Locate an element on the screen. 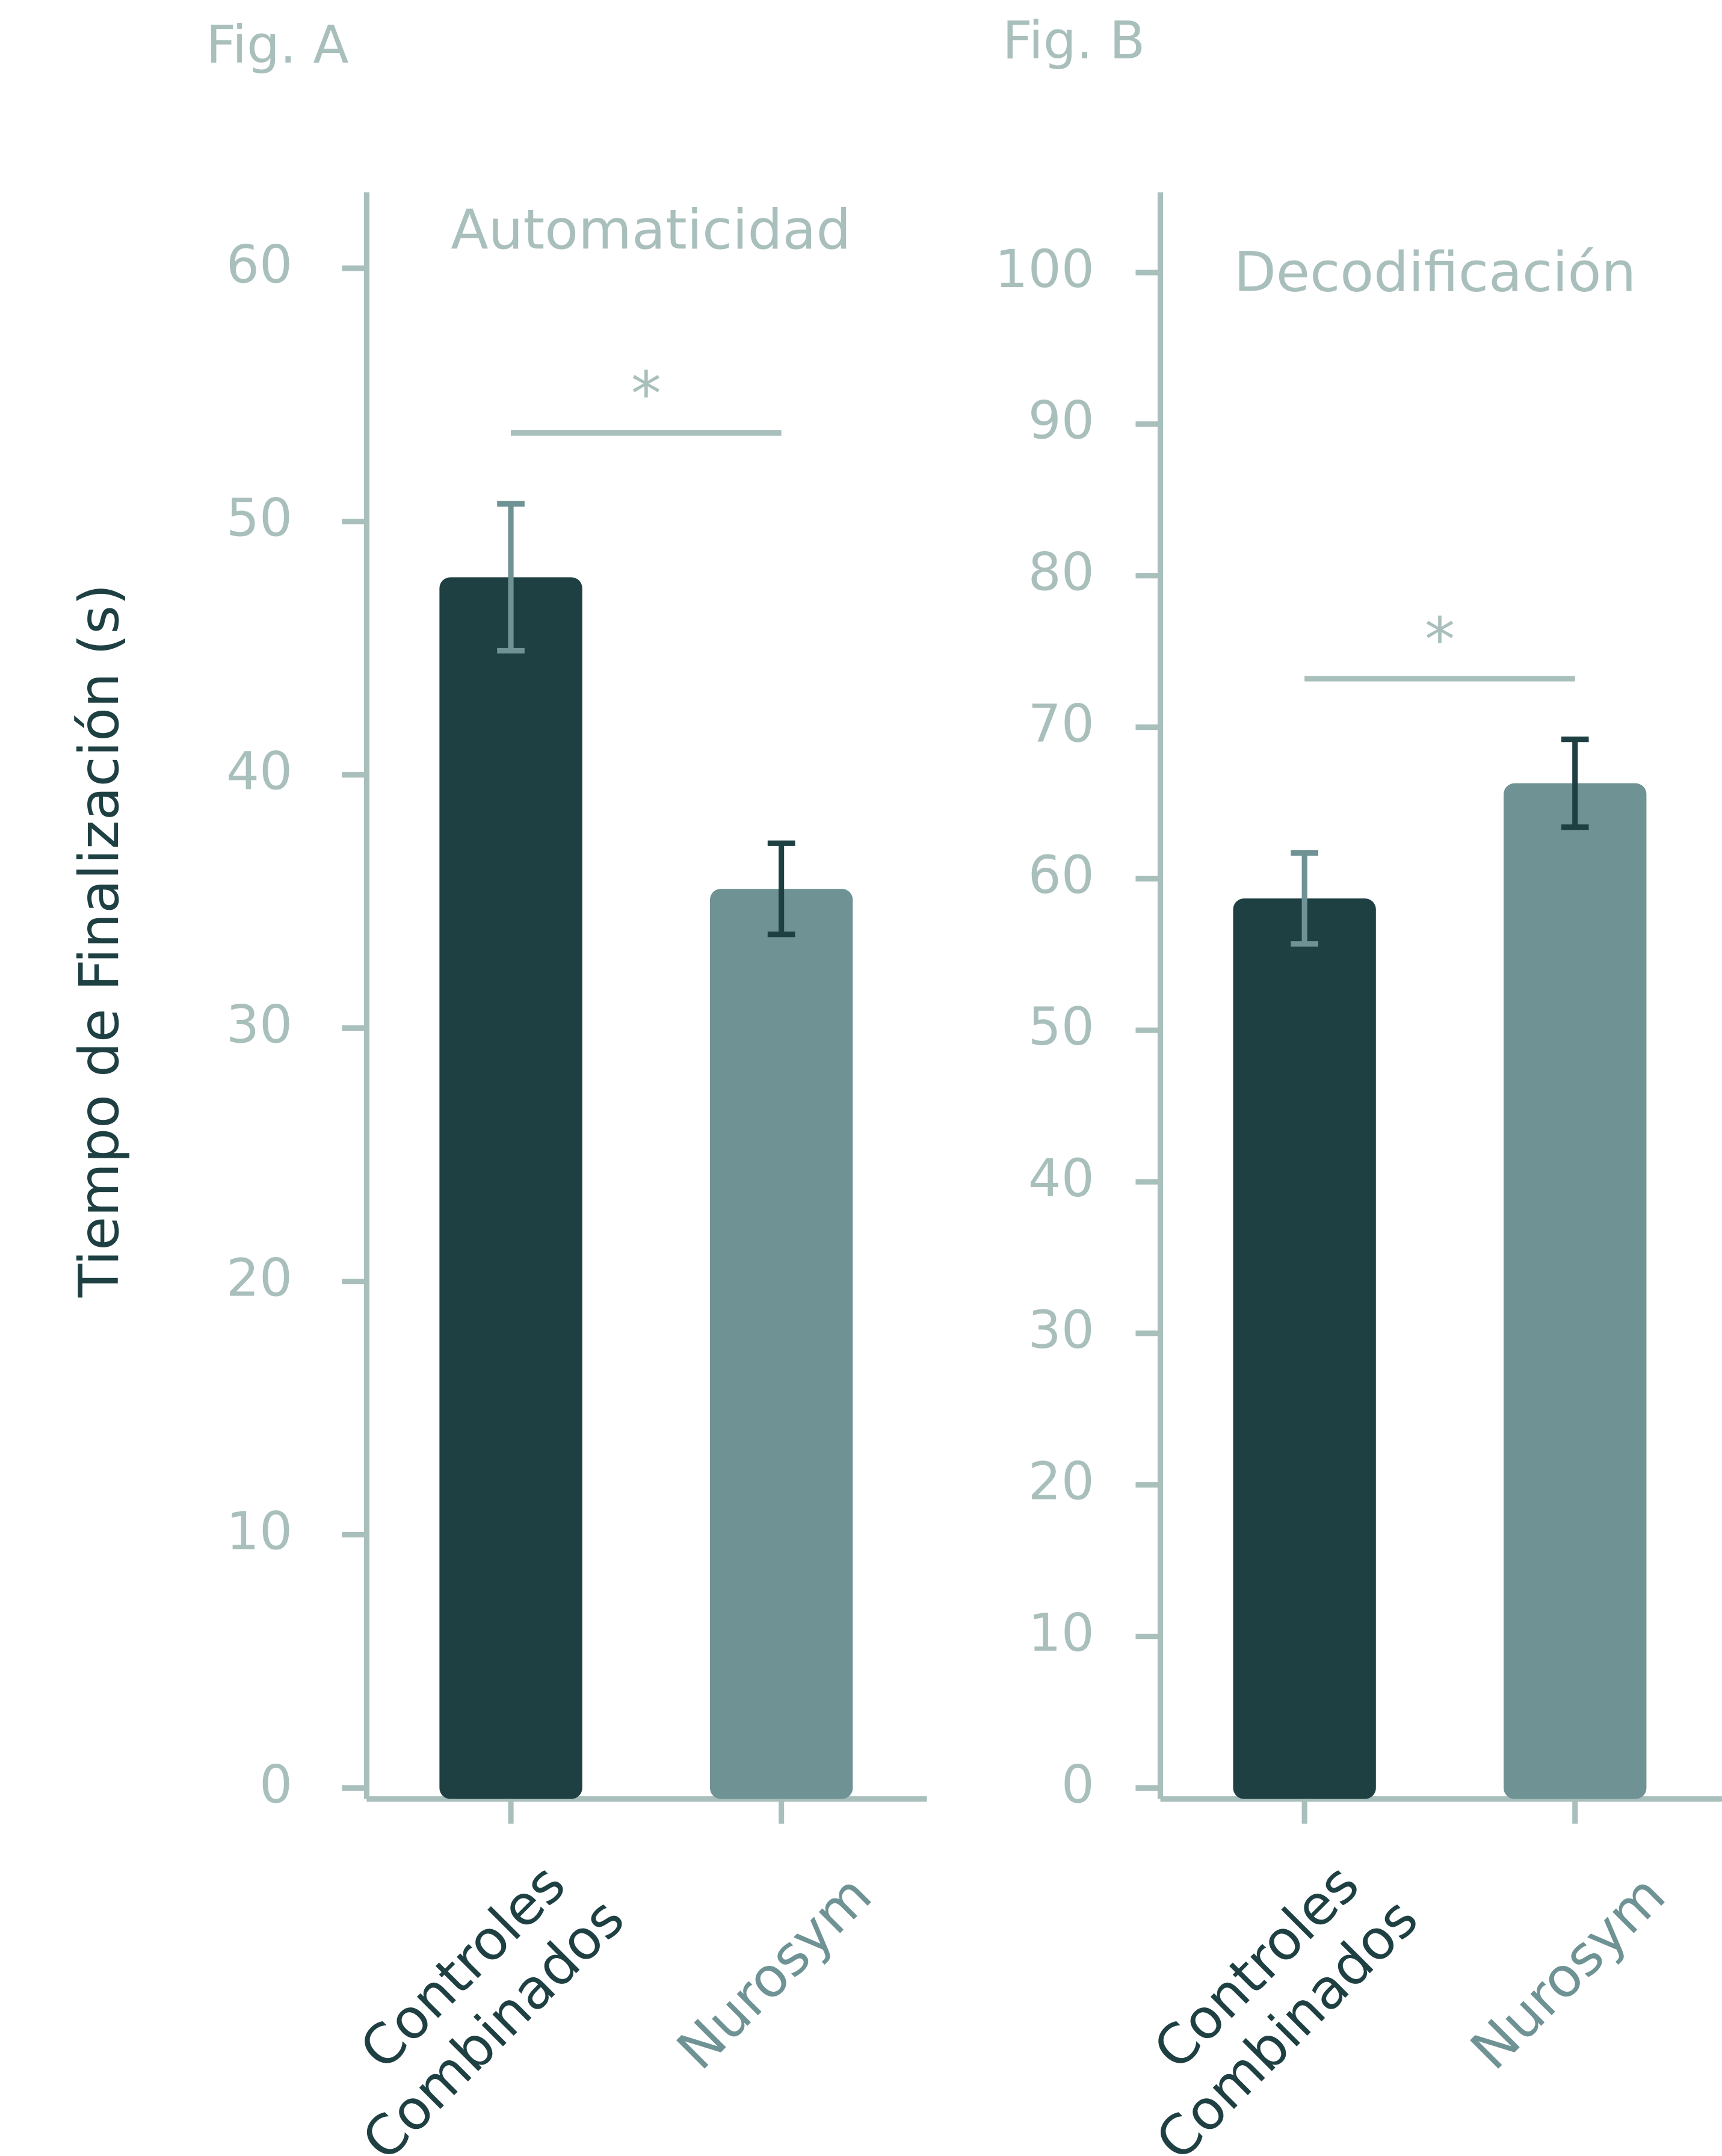 This screenshot has height=2156, width=1722. y-tick-label: 70 is located at coordinates (1061, 724).